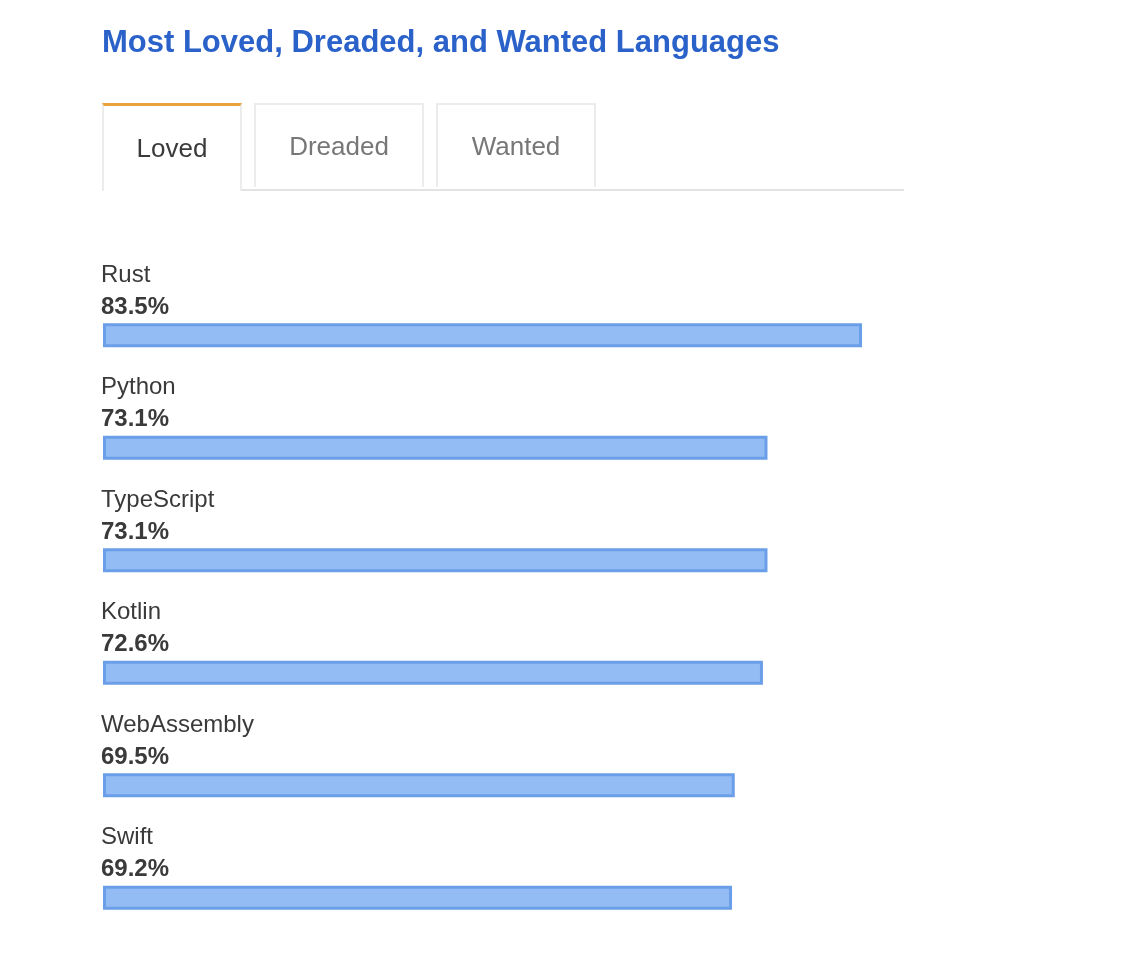 This screenshot has width=1122, height=954. What do you see at coordinates (503, 147) in the screenshot?
I see `tab-strip: Loved Dreaded Wanted` at bounding box center [503, 147].